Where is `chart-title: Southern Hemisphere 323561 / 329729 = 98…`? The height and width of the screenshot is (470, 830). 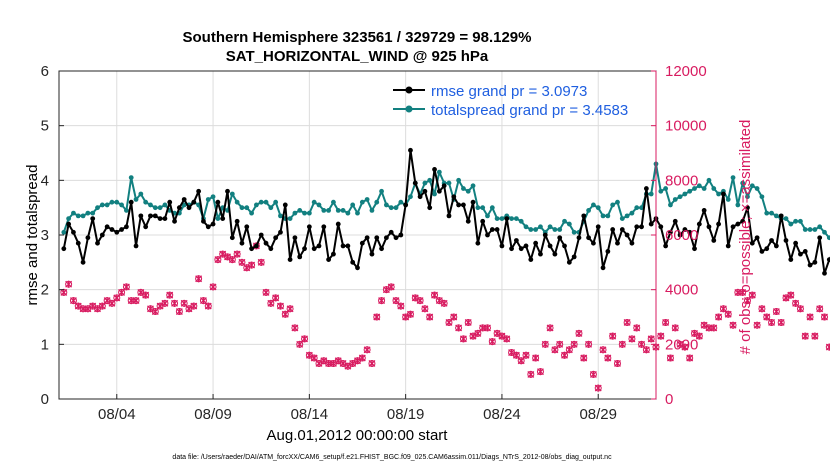 chart-title: Southern Hemisphere 323561 / 329729 = 98… is located at coordinates (357, 37).